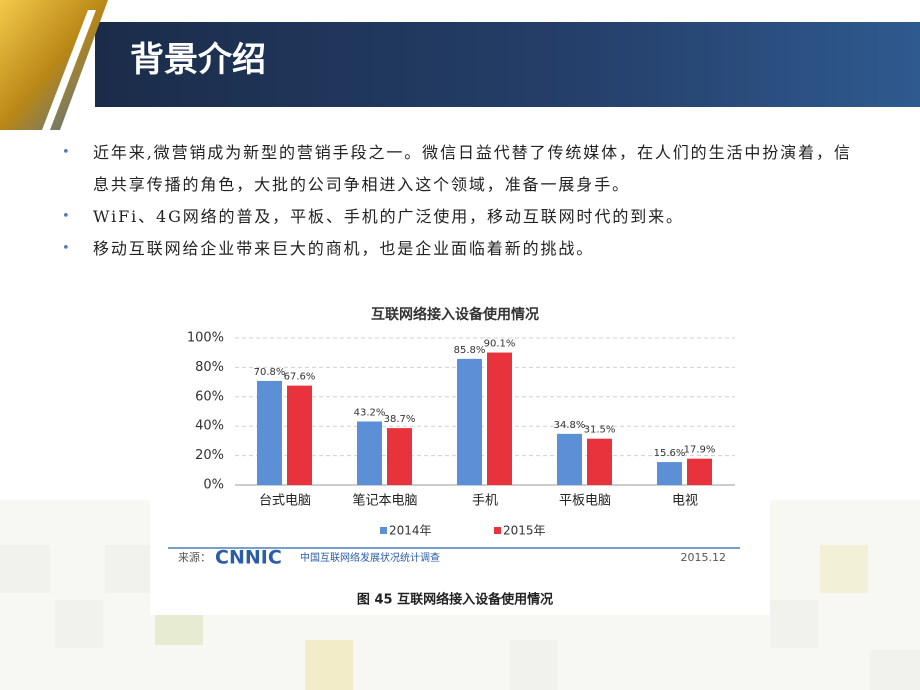 The image size is (920, 690). What do you see at coordinates (209, 455) in the screenshot?
I see `y-tick-label: 20%` at bounding box center [209, 455].